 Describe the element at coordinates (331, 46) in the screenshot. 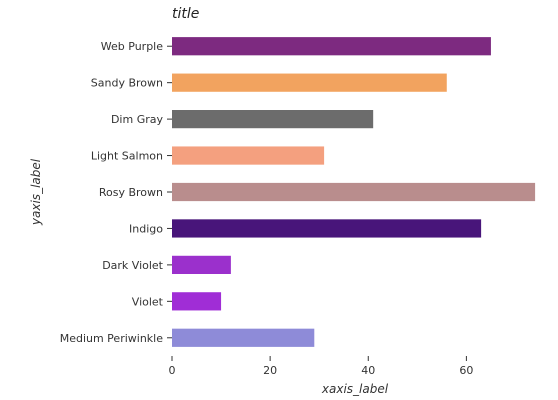

I see `bar-web-purple` at that location.